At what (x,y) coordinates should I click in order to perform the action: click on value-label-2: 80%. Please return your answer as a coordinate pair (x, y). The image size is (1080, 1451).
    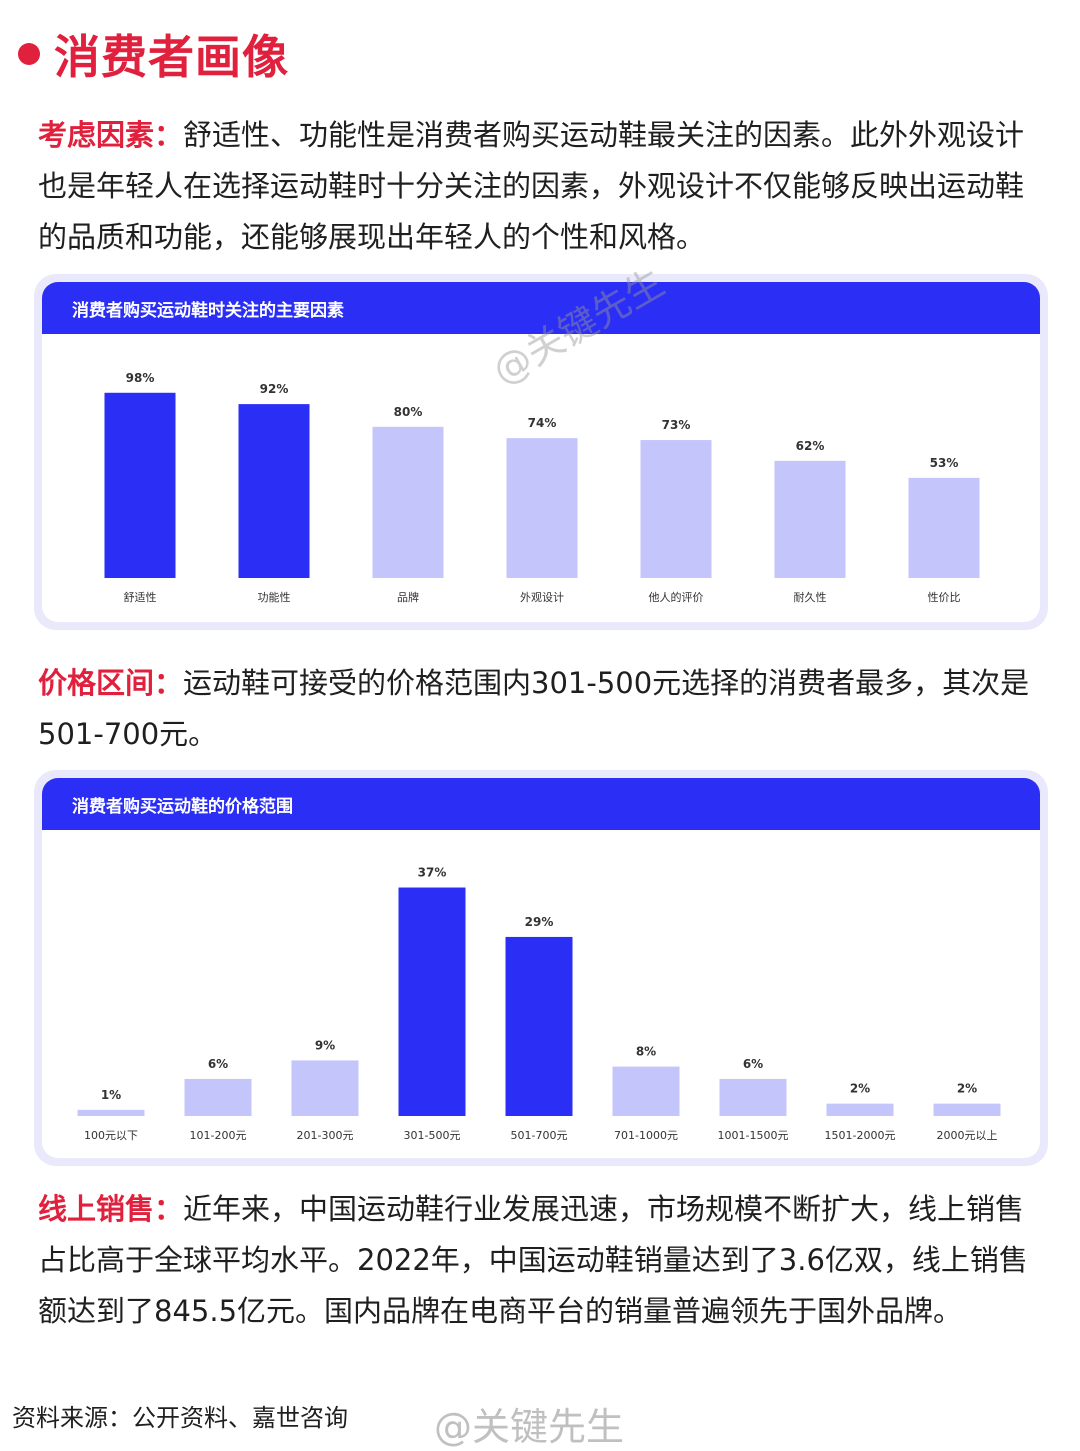
    Looking at the image, I should click on (408, 412).